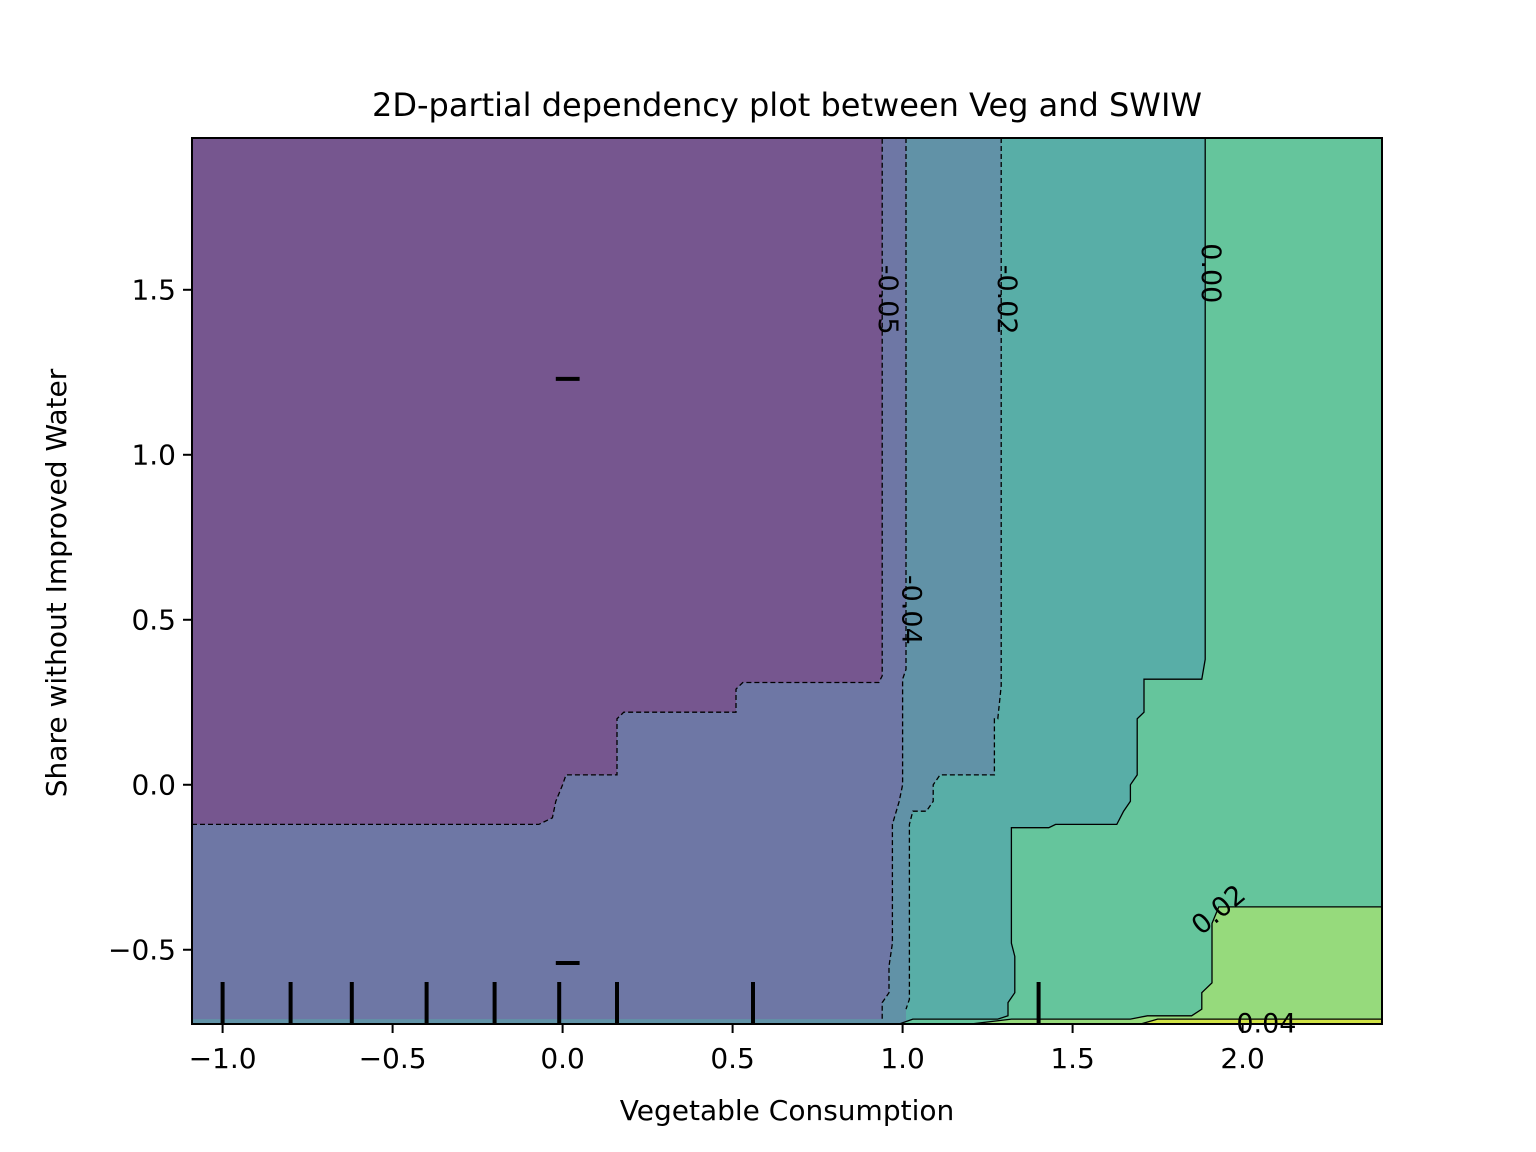 The height and width of the screenshot is (1152, 1536). What do you see at coordinates (902, 1058) in the screenshot?
I see `x-tick-label: 1.0` at bounding box center [902, 1058].